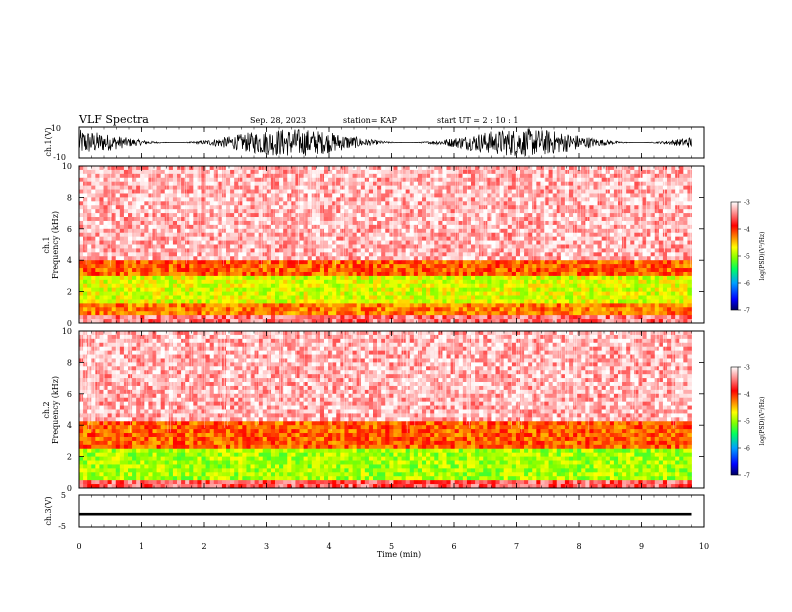  What do you see at coordinates (370, 120) in the screenshot?
I see `station-label: station= KAP` at bounding box center [370, 120].